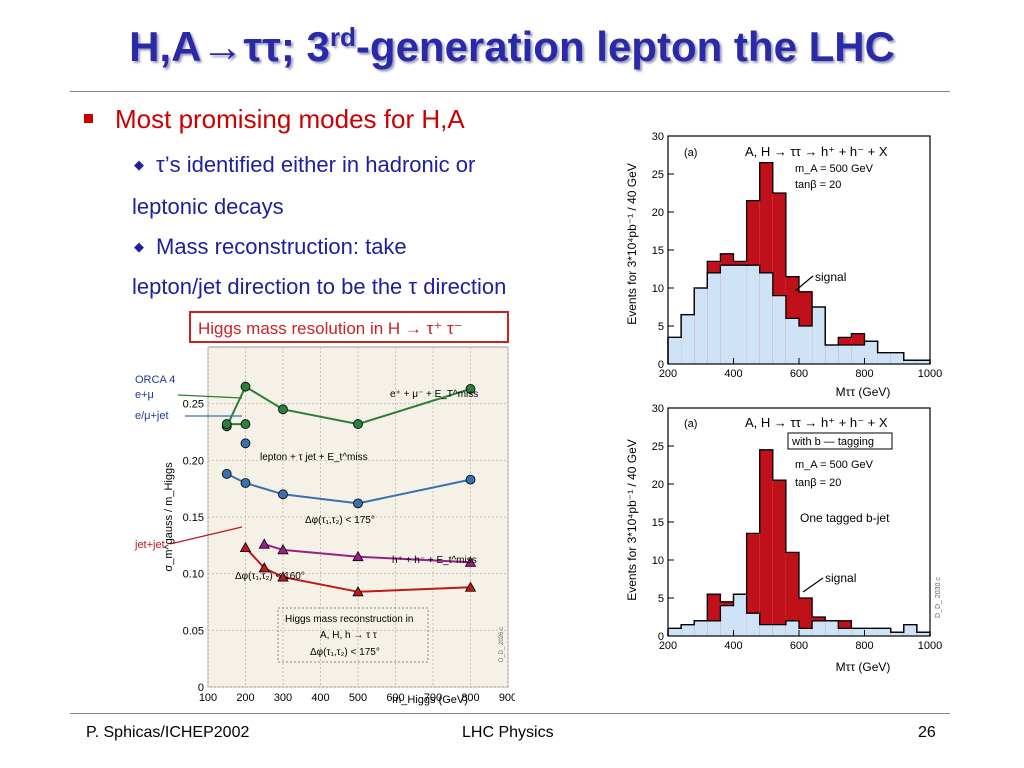 The width and height of the screenshot is (1024, 768). I want to click on hist-bottom-bars, so click(799, 522).